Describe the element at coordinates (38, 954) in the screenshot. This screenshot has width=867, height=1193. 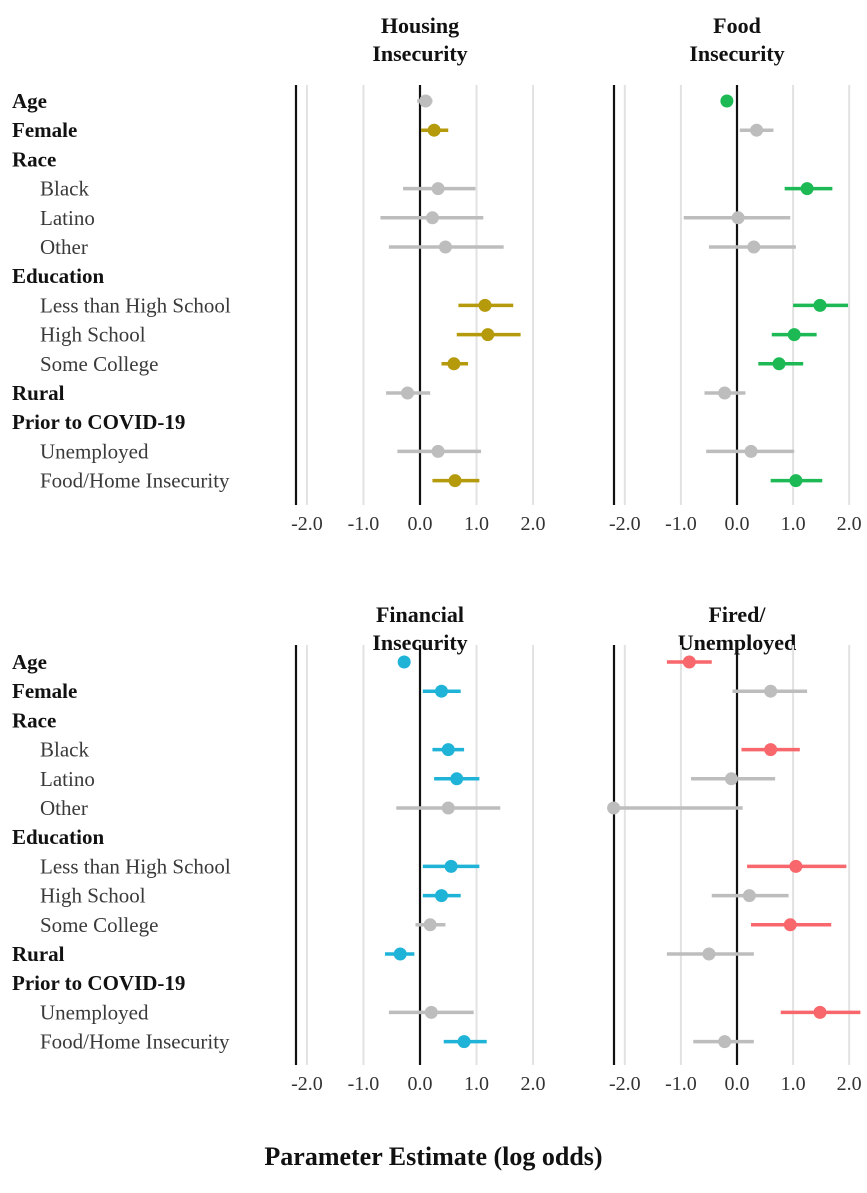
I see `row-label: Rural` at that location.